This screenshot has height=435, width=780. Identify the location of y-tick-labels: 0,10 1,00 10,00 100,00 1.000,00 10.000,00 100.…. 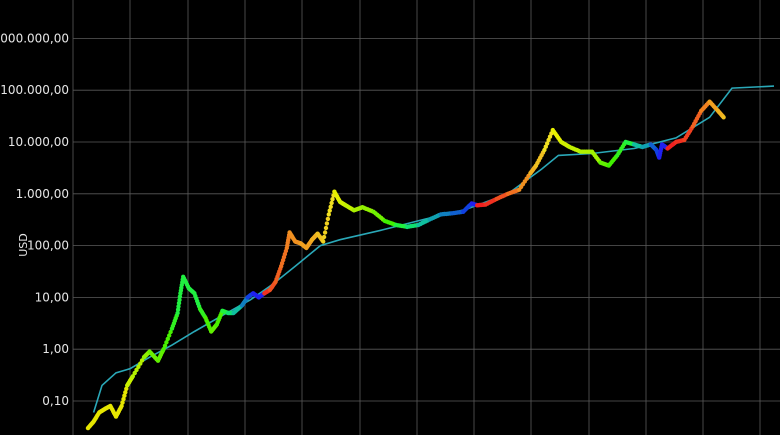
(34, 219).